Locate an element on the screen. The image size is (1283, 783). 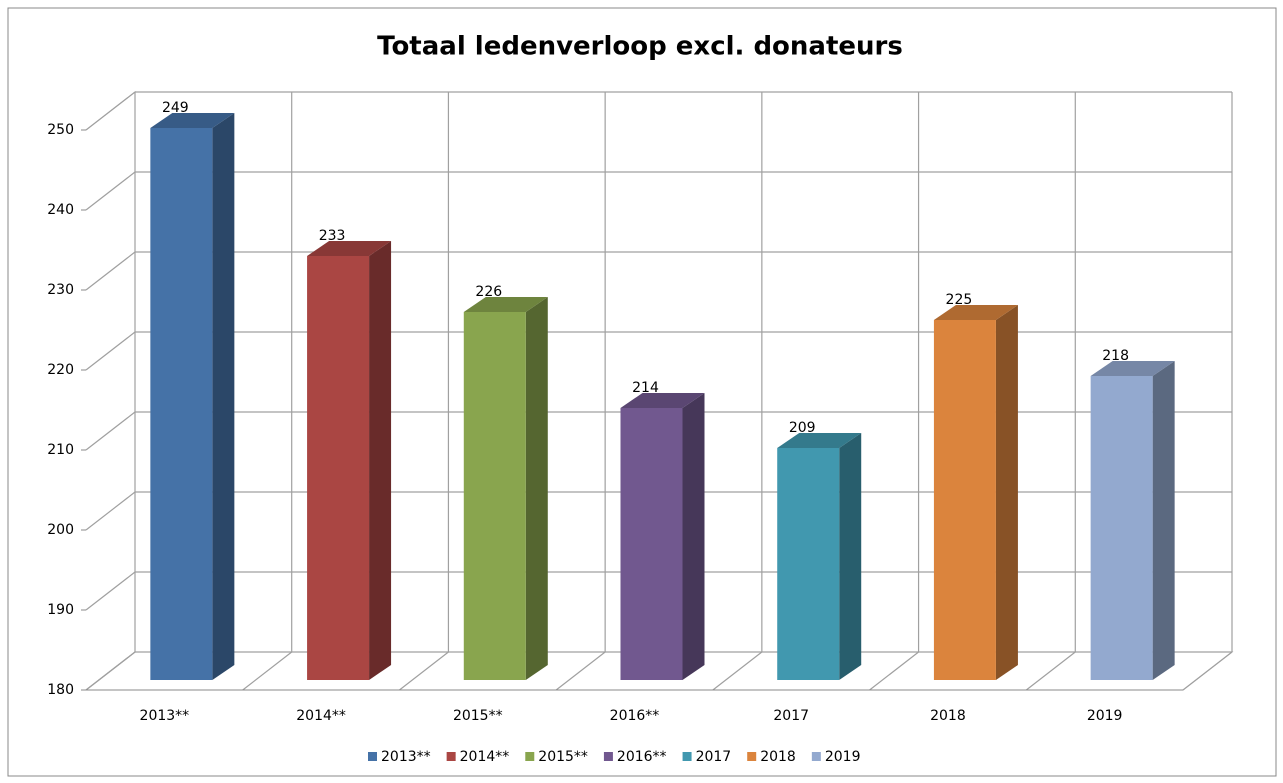
data-label: 249 is located at coordinates (175, 108).